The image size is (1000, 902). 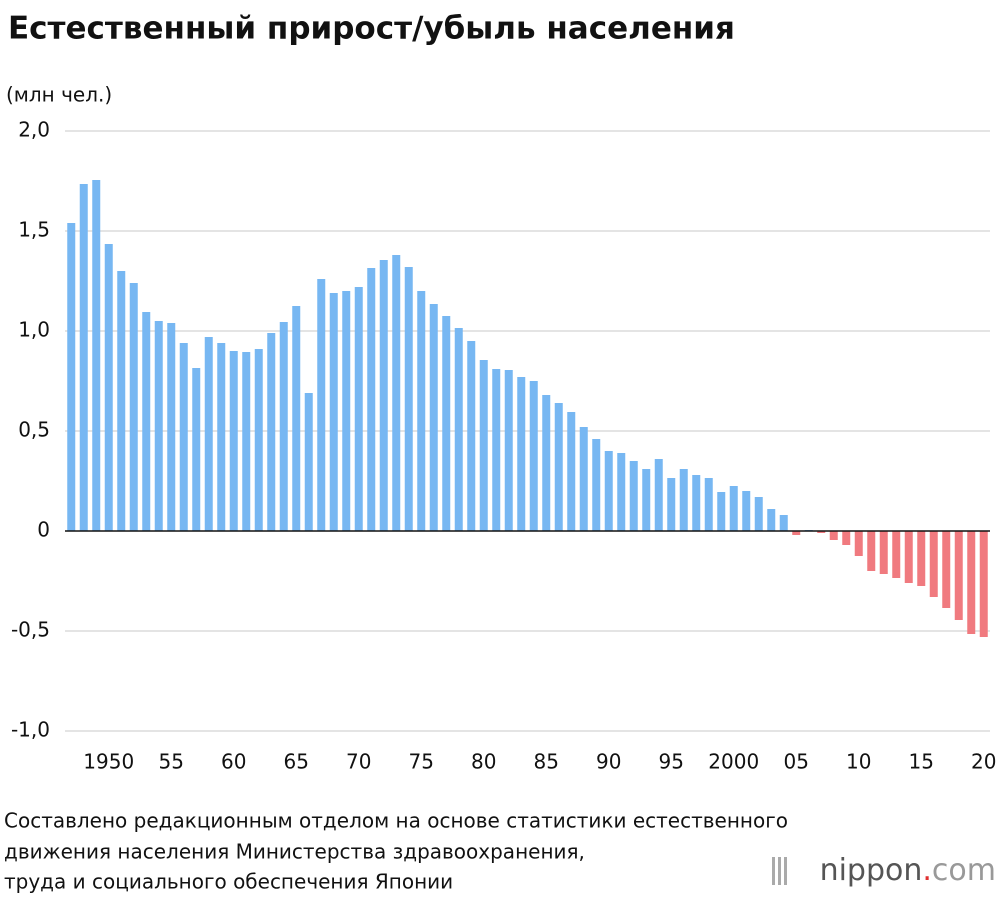 I want to click on y-tick-label: 0,5, so click(x=34, y=430).